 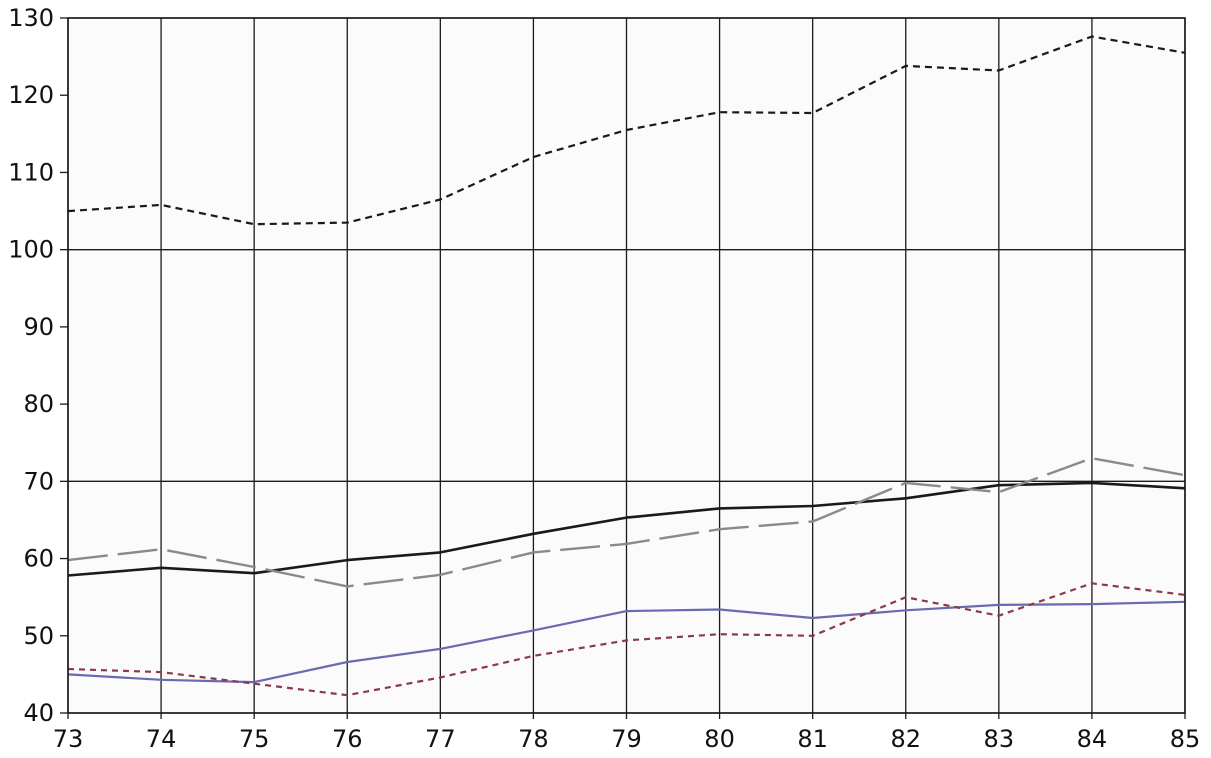 What do you see at coordinates (812, 739) in the screenshot?
I see `x-tick-label: 81` at bounding box center [812, 739].